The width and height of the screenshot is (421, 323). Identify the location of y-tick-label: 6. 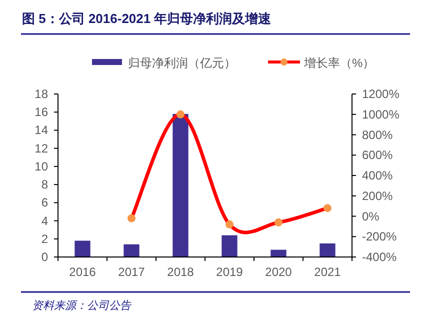
(44, 203).